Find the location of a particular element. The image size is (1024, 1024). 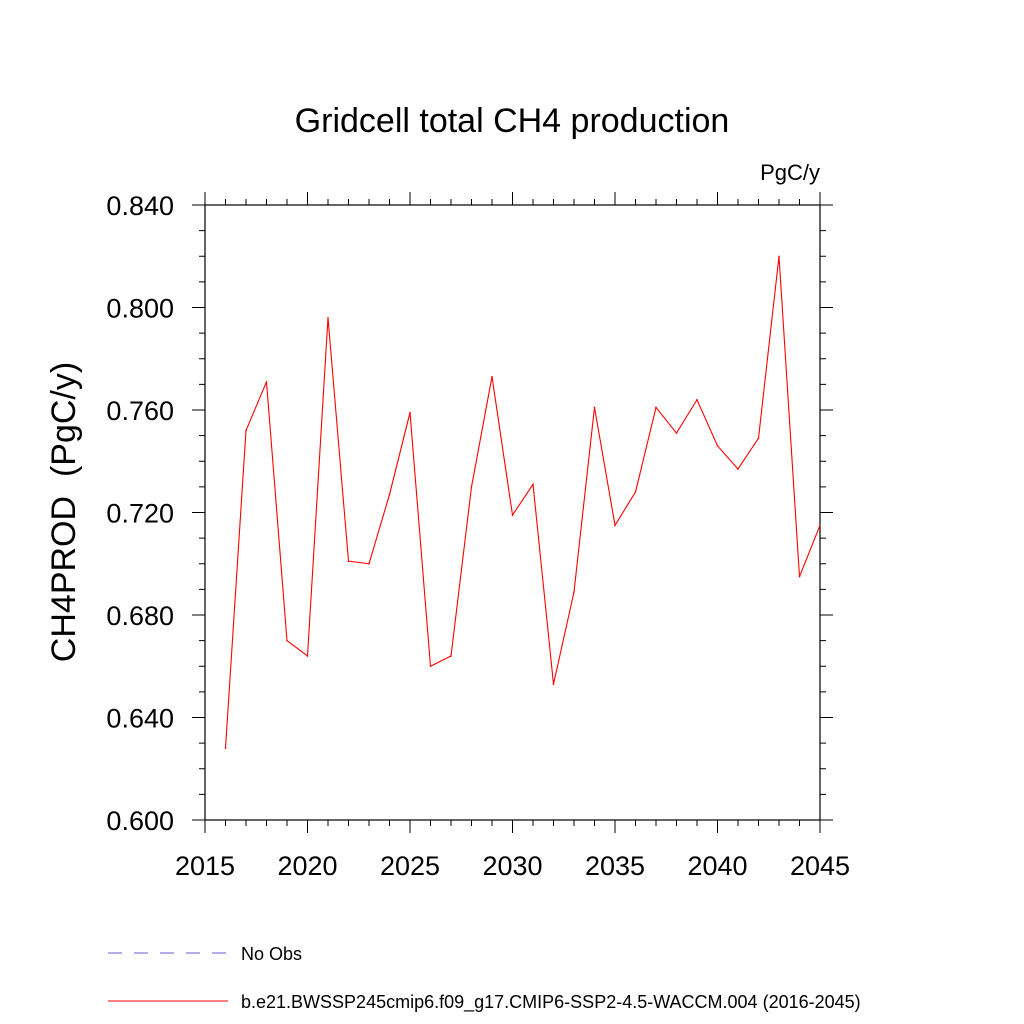

y-tick-label: 0.800 is located at coordinates (140, 309).